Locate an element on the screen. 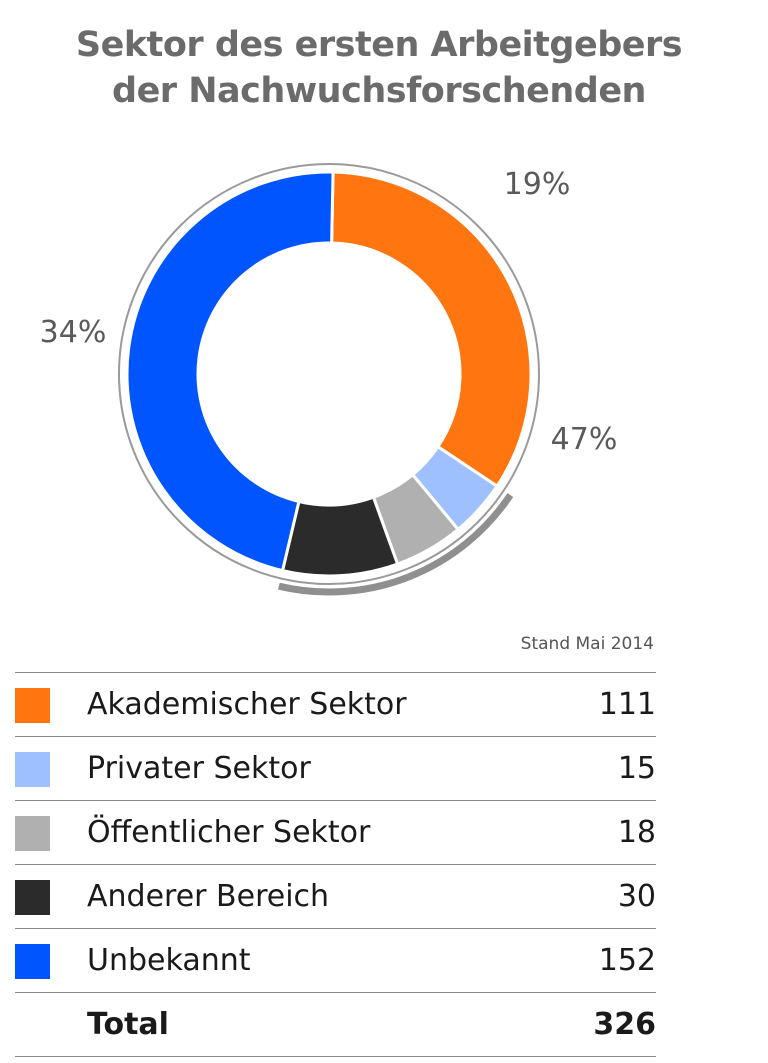 This screenshot has height=1063, width=768. chart-title-line-2: der Nachwuchsforschenden is located at coordinates (379, 91).